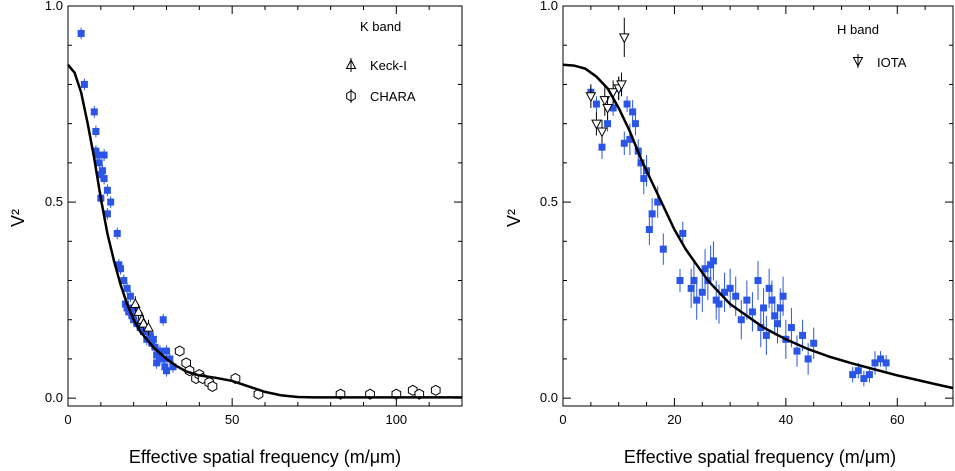  What do you see at coordinates (18, 218) in the screenshot?
I see `left-y-axis-label: V²` at bounding box center [18, 218].